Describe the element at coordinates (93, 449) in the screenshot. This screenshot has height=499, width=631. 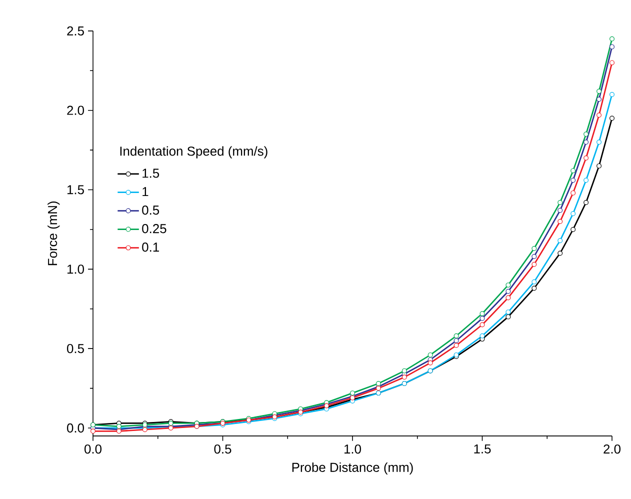
I see `x-tick-label: 0.0` at that location.